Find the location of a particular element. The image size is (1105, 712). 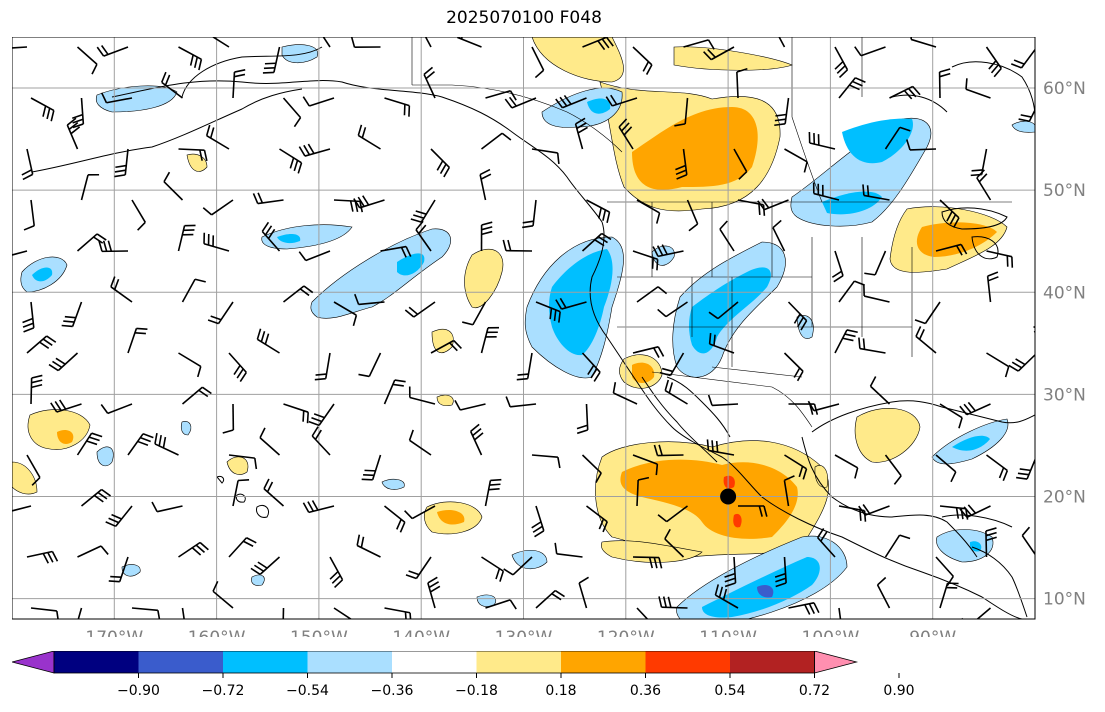

colorbar-level-label: 0.54 is located at coordinates (729, 691).